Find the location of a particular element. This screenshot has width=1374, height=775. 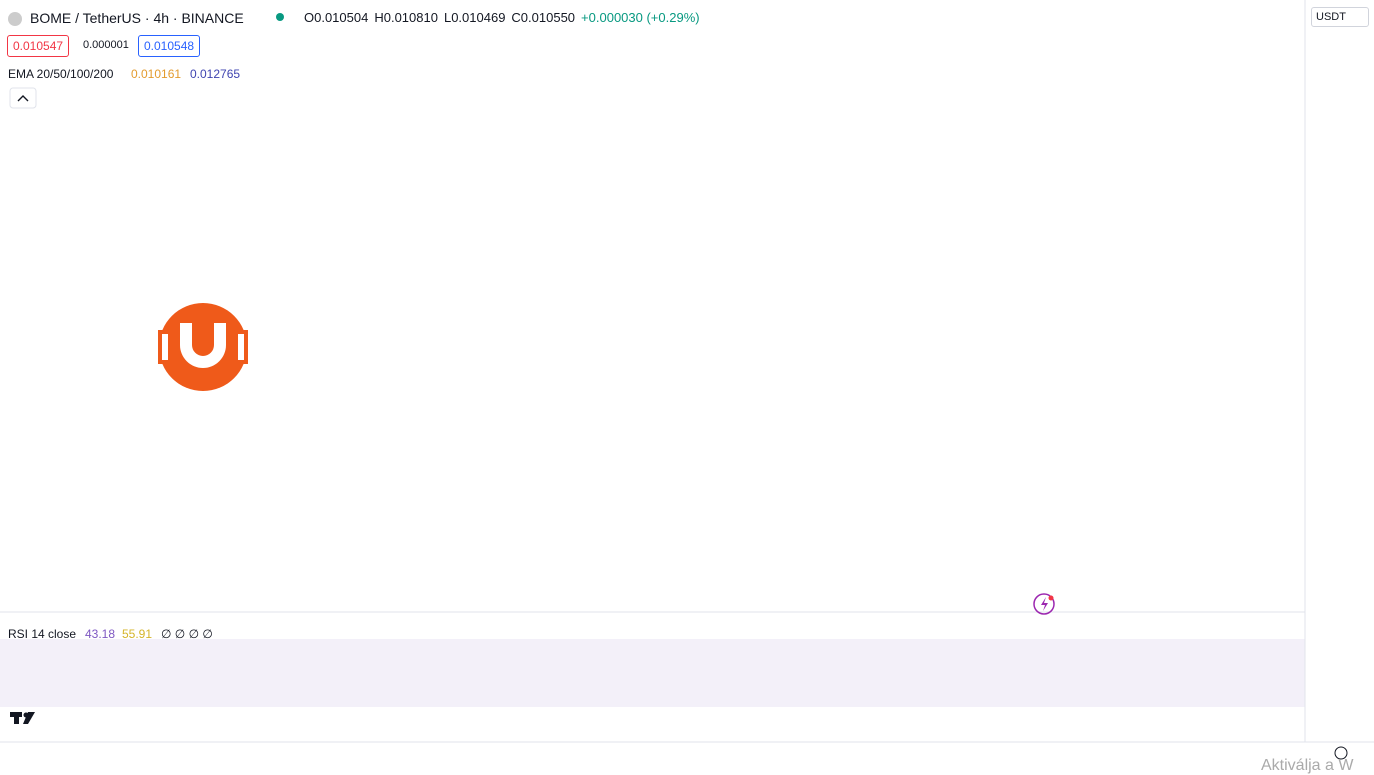

sell-price: 0.010547 is located at coordinates (38, 46).